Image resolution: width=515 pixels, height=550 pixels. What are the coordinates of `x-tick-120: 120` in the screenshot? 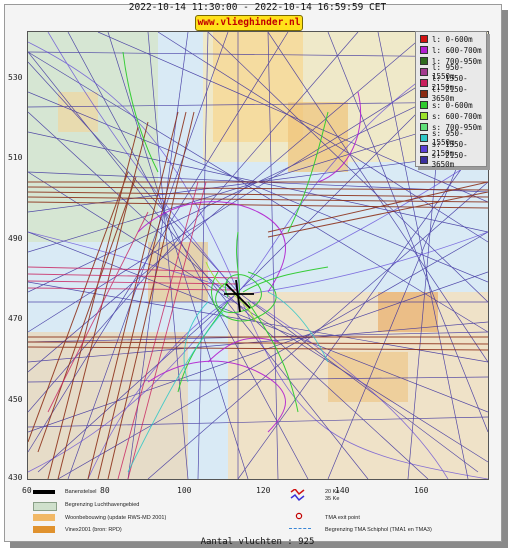 It's located at (263, 490).